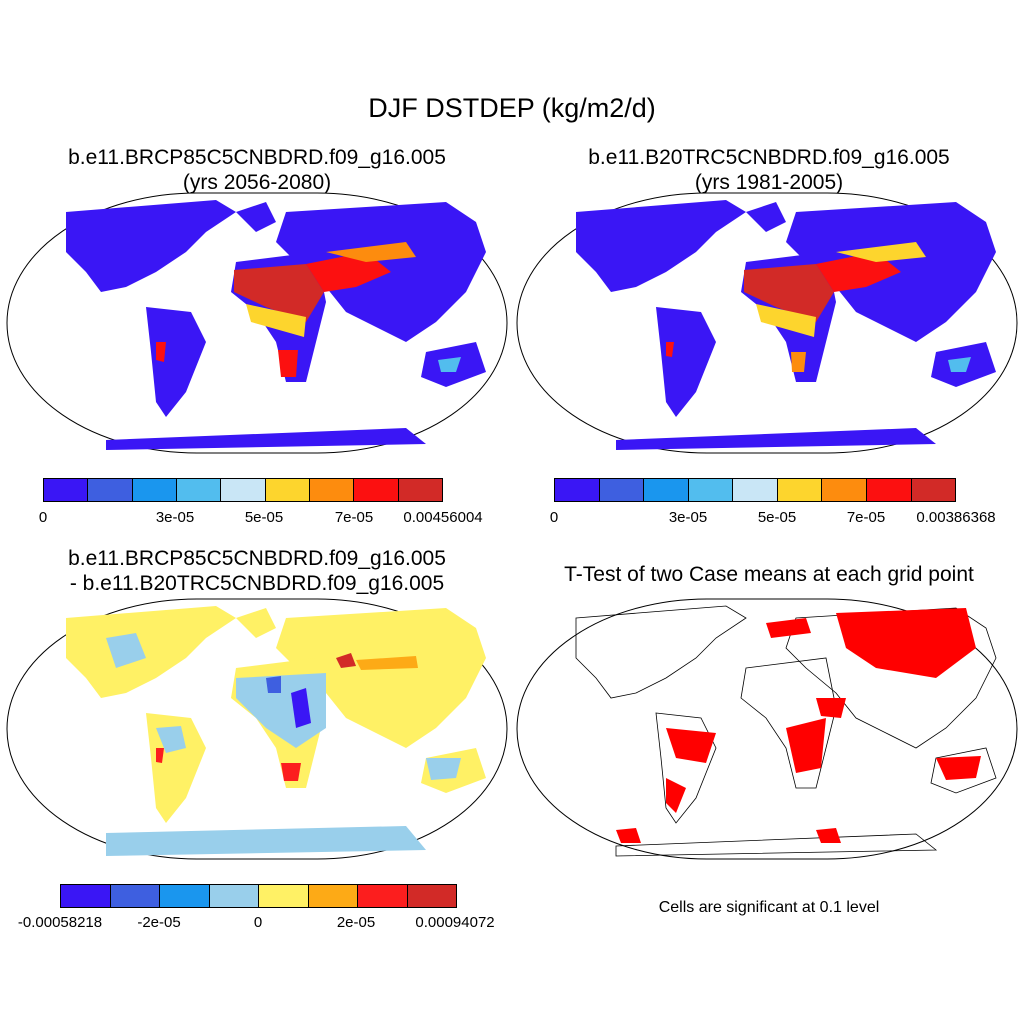  What do you see at coordinates (798, 725) in the screenshot?
I see `significance-cells` at bounding box center [798, 725].